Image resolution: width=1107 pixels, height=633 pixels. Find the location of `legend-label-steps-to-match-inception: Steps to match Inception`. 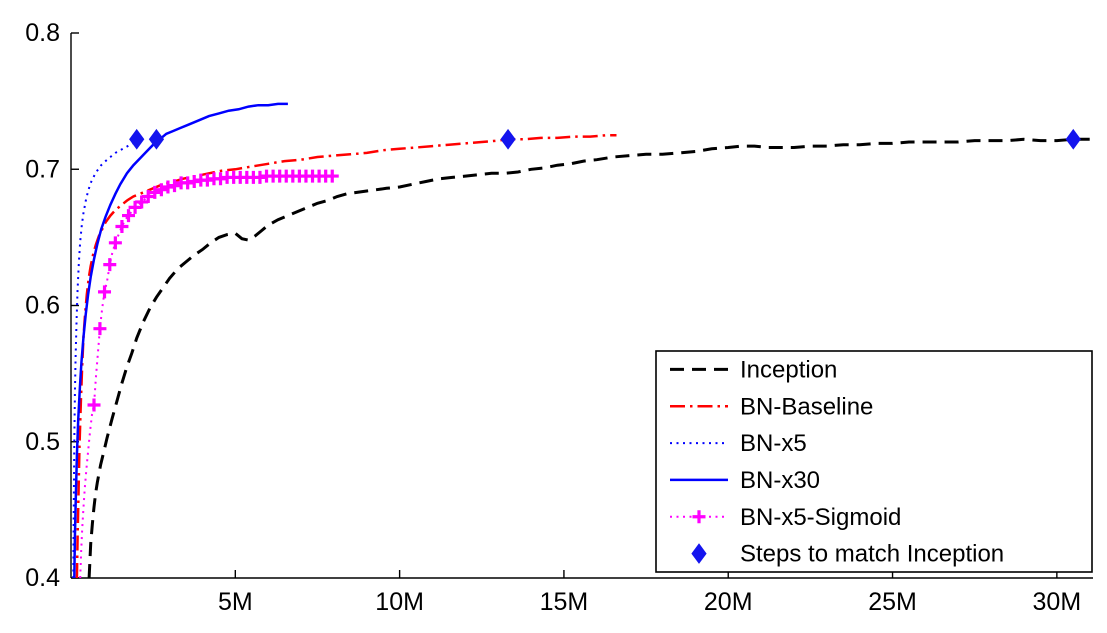

legend-label-steps-to-match-inception: Steps to match Inception is located at coordinates (872, 554).